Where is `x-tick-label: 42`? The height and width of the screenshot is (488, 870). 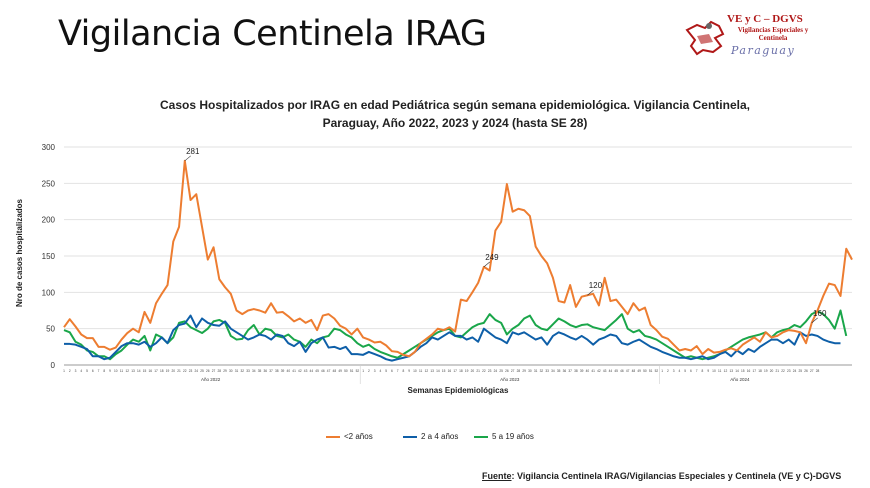 x-tick-label: 42 is located at coordinates (300, 371).